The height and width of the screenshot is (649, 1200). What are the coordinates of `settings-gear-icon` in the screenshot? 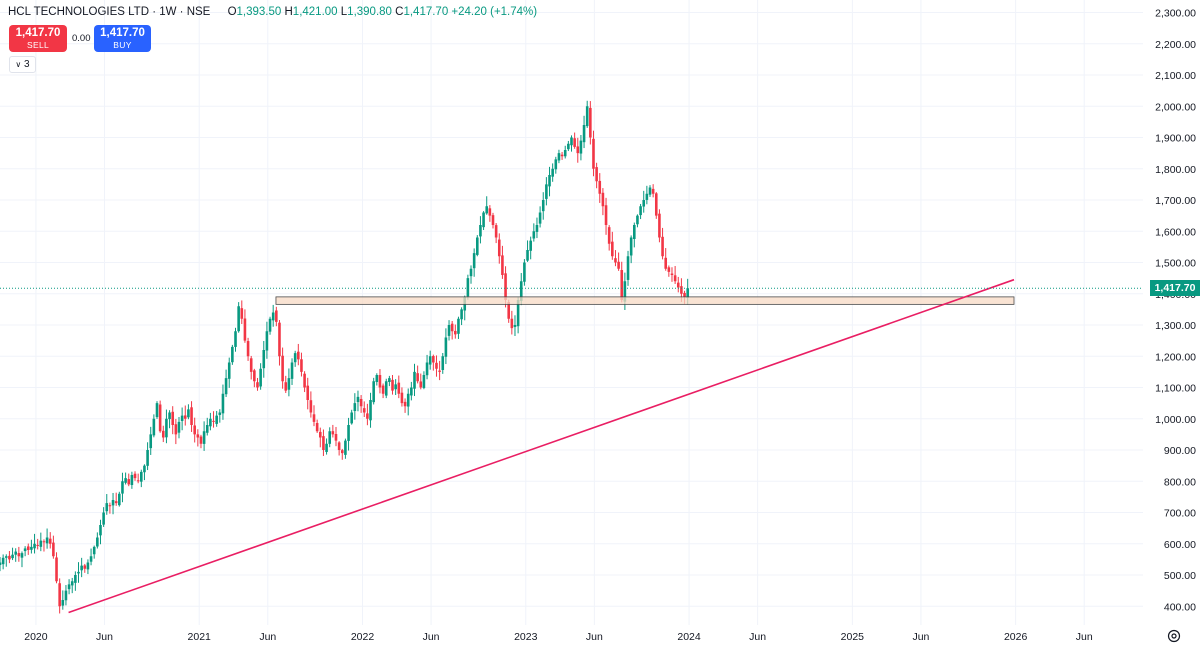 It's located at (1174, 636).